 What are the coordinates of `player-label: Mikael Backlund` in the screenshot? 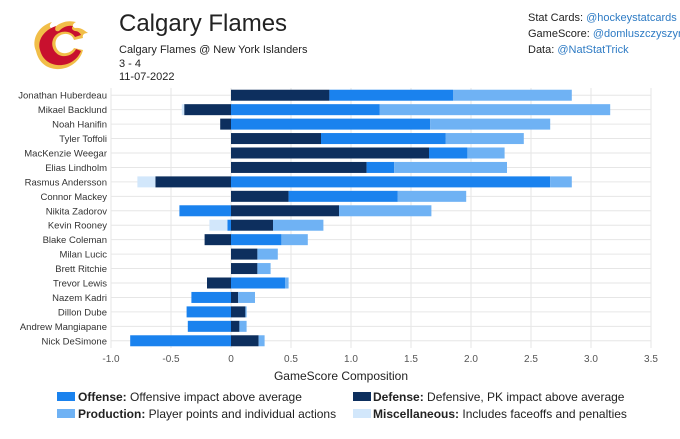 It's located at (72, 110).